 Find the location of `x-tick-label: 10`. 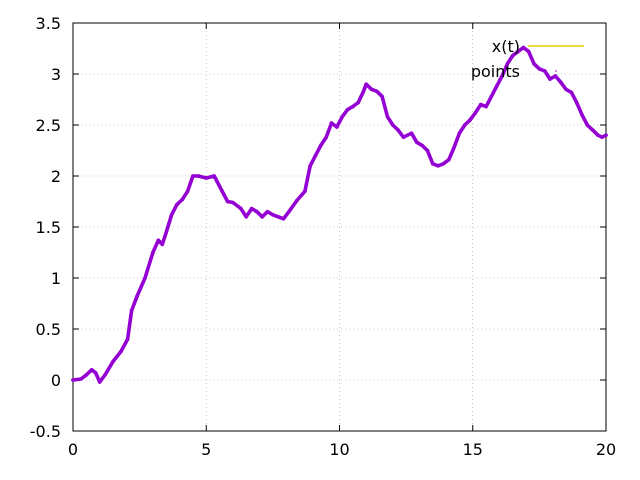

x-tick-label: 10 is located at coordinates (339, 449).